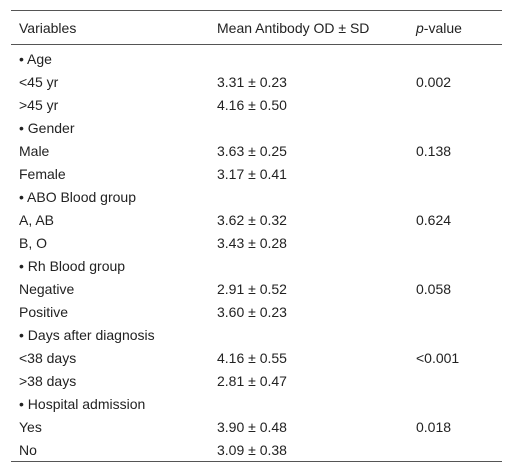 This screenshot has height=476, width=513. I want to click on header-p-rest: -value, so click(442, 27).